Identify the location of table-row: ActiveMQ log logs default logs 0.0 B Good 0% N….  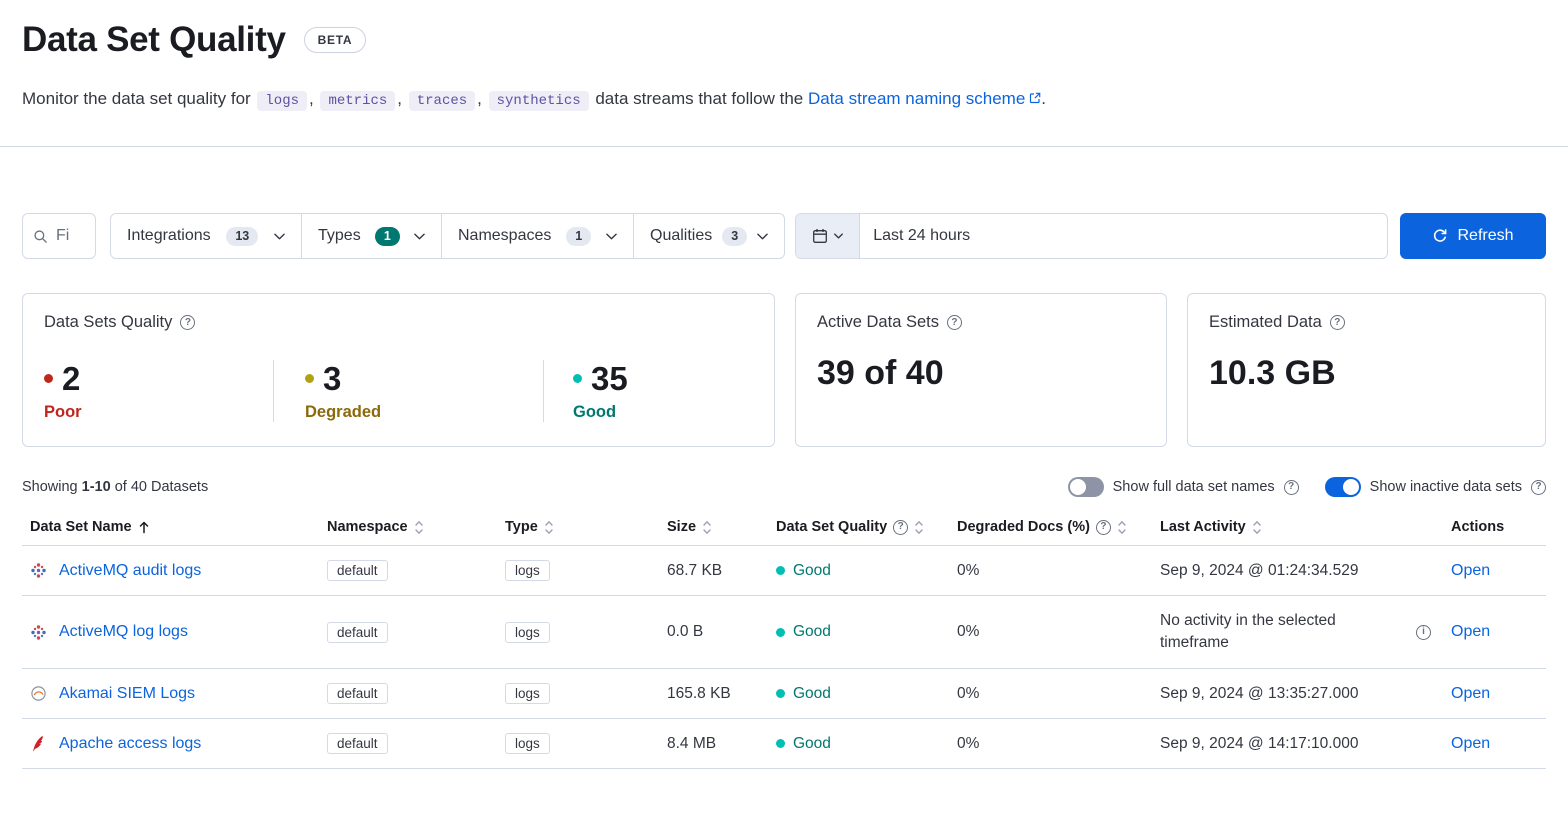
(784, 632).